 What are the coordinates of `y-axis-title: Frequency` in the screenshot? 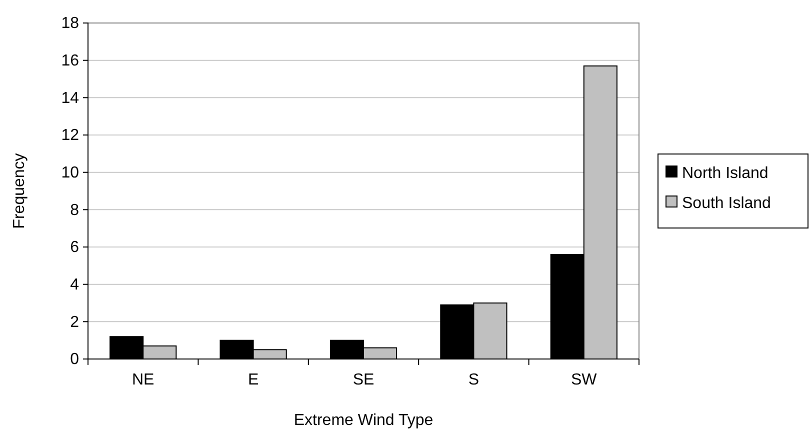 It's located at (19, 191).